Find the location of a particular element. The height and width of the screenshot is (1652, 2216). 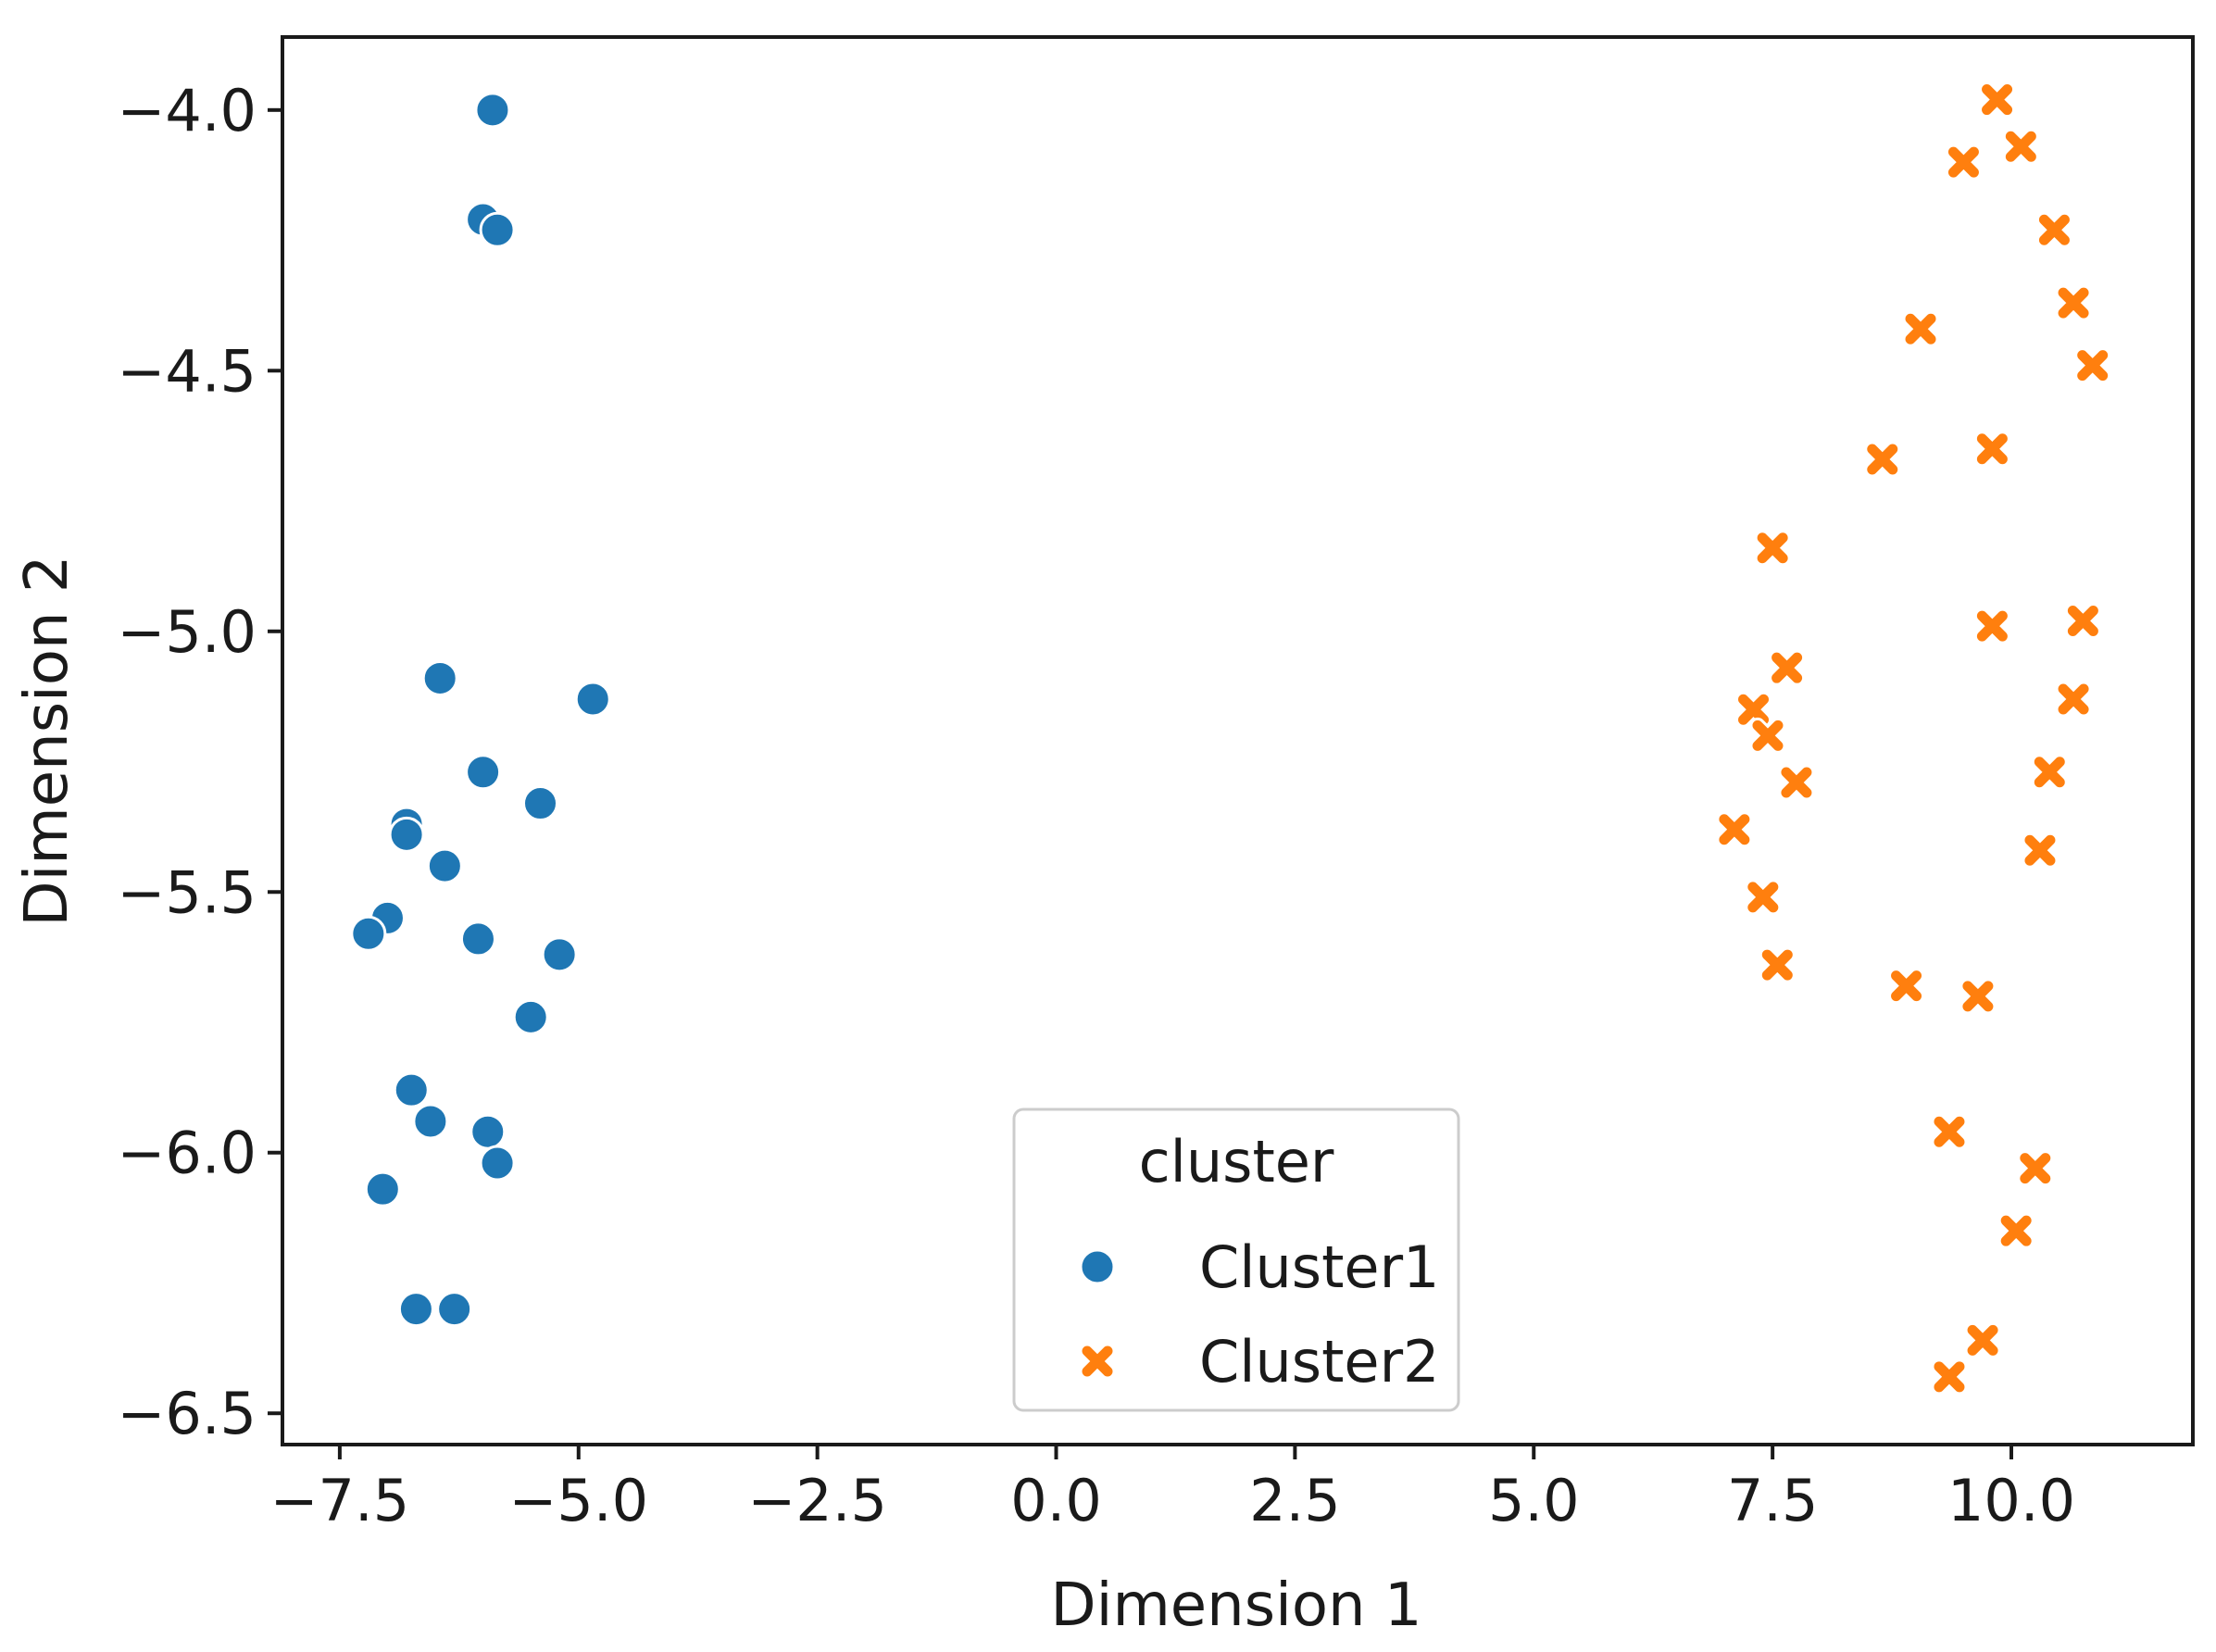

legend-label-cluster2: Cluster2 is located at coordinates (1319, 1361).